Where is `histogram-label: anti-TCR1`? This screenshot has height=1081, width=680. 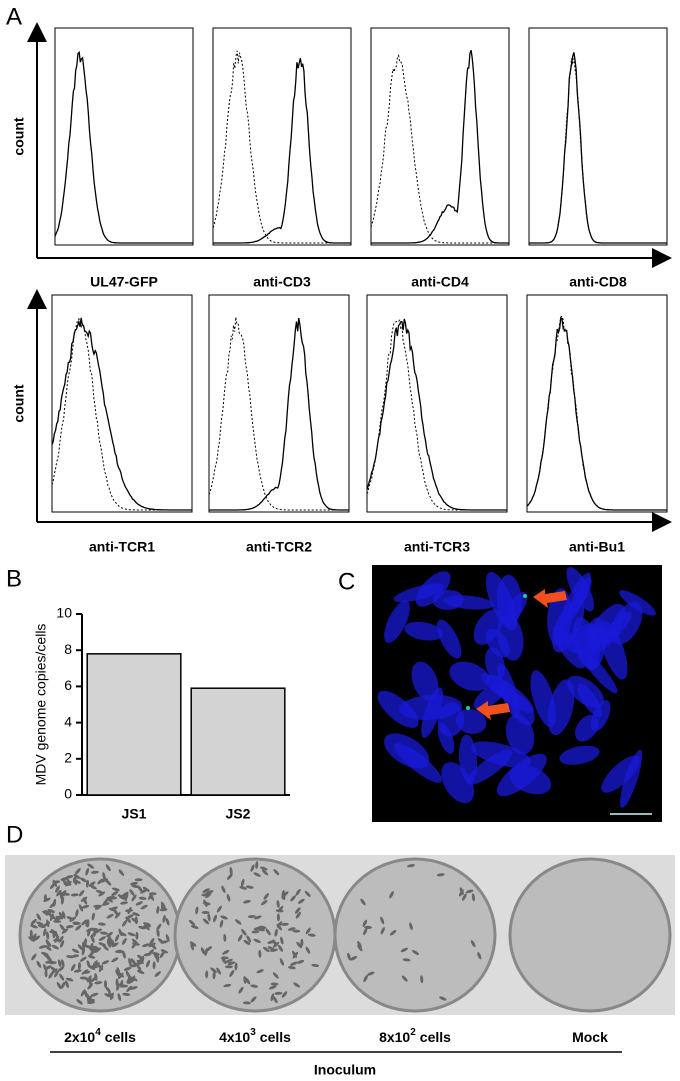
histogram-label: anti-TCR1 is located at coordinates (122, 547).